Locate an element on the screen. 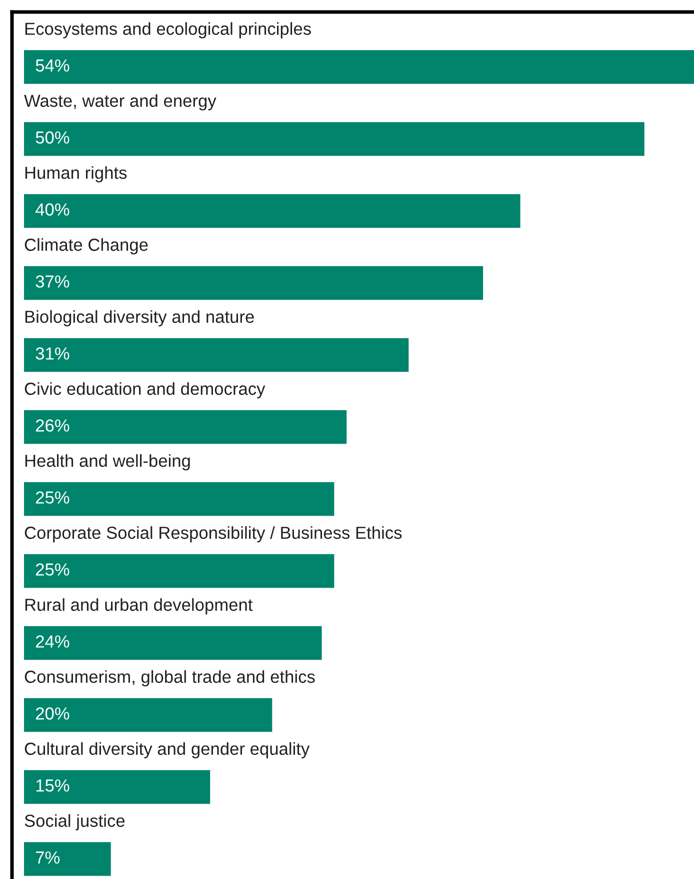 The image size is (694, 879). data-label: 26% is located at coordinates (53, 425).